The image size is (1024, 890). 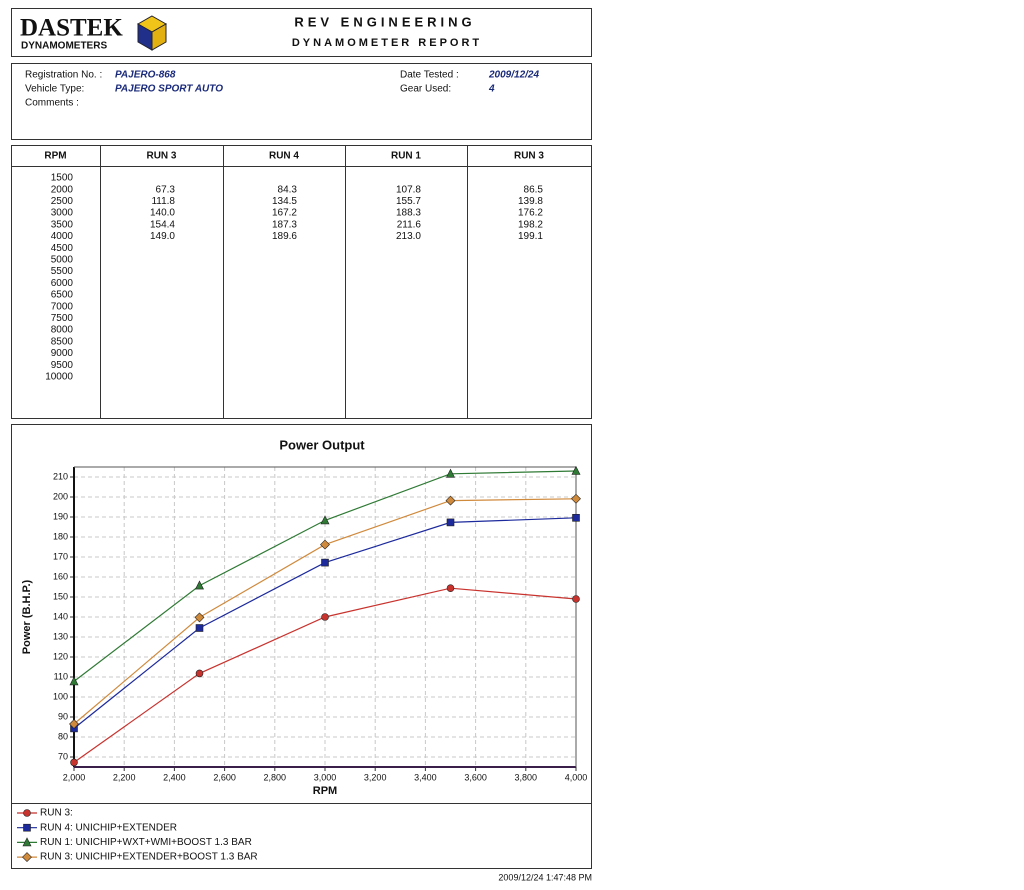 I want to click on column-header: RUN 3, so click(x=529, y=156).